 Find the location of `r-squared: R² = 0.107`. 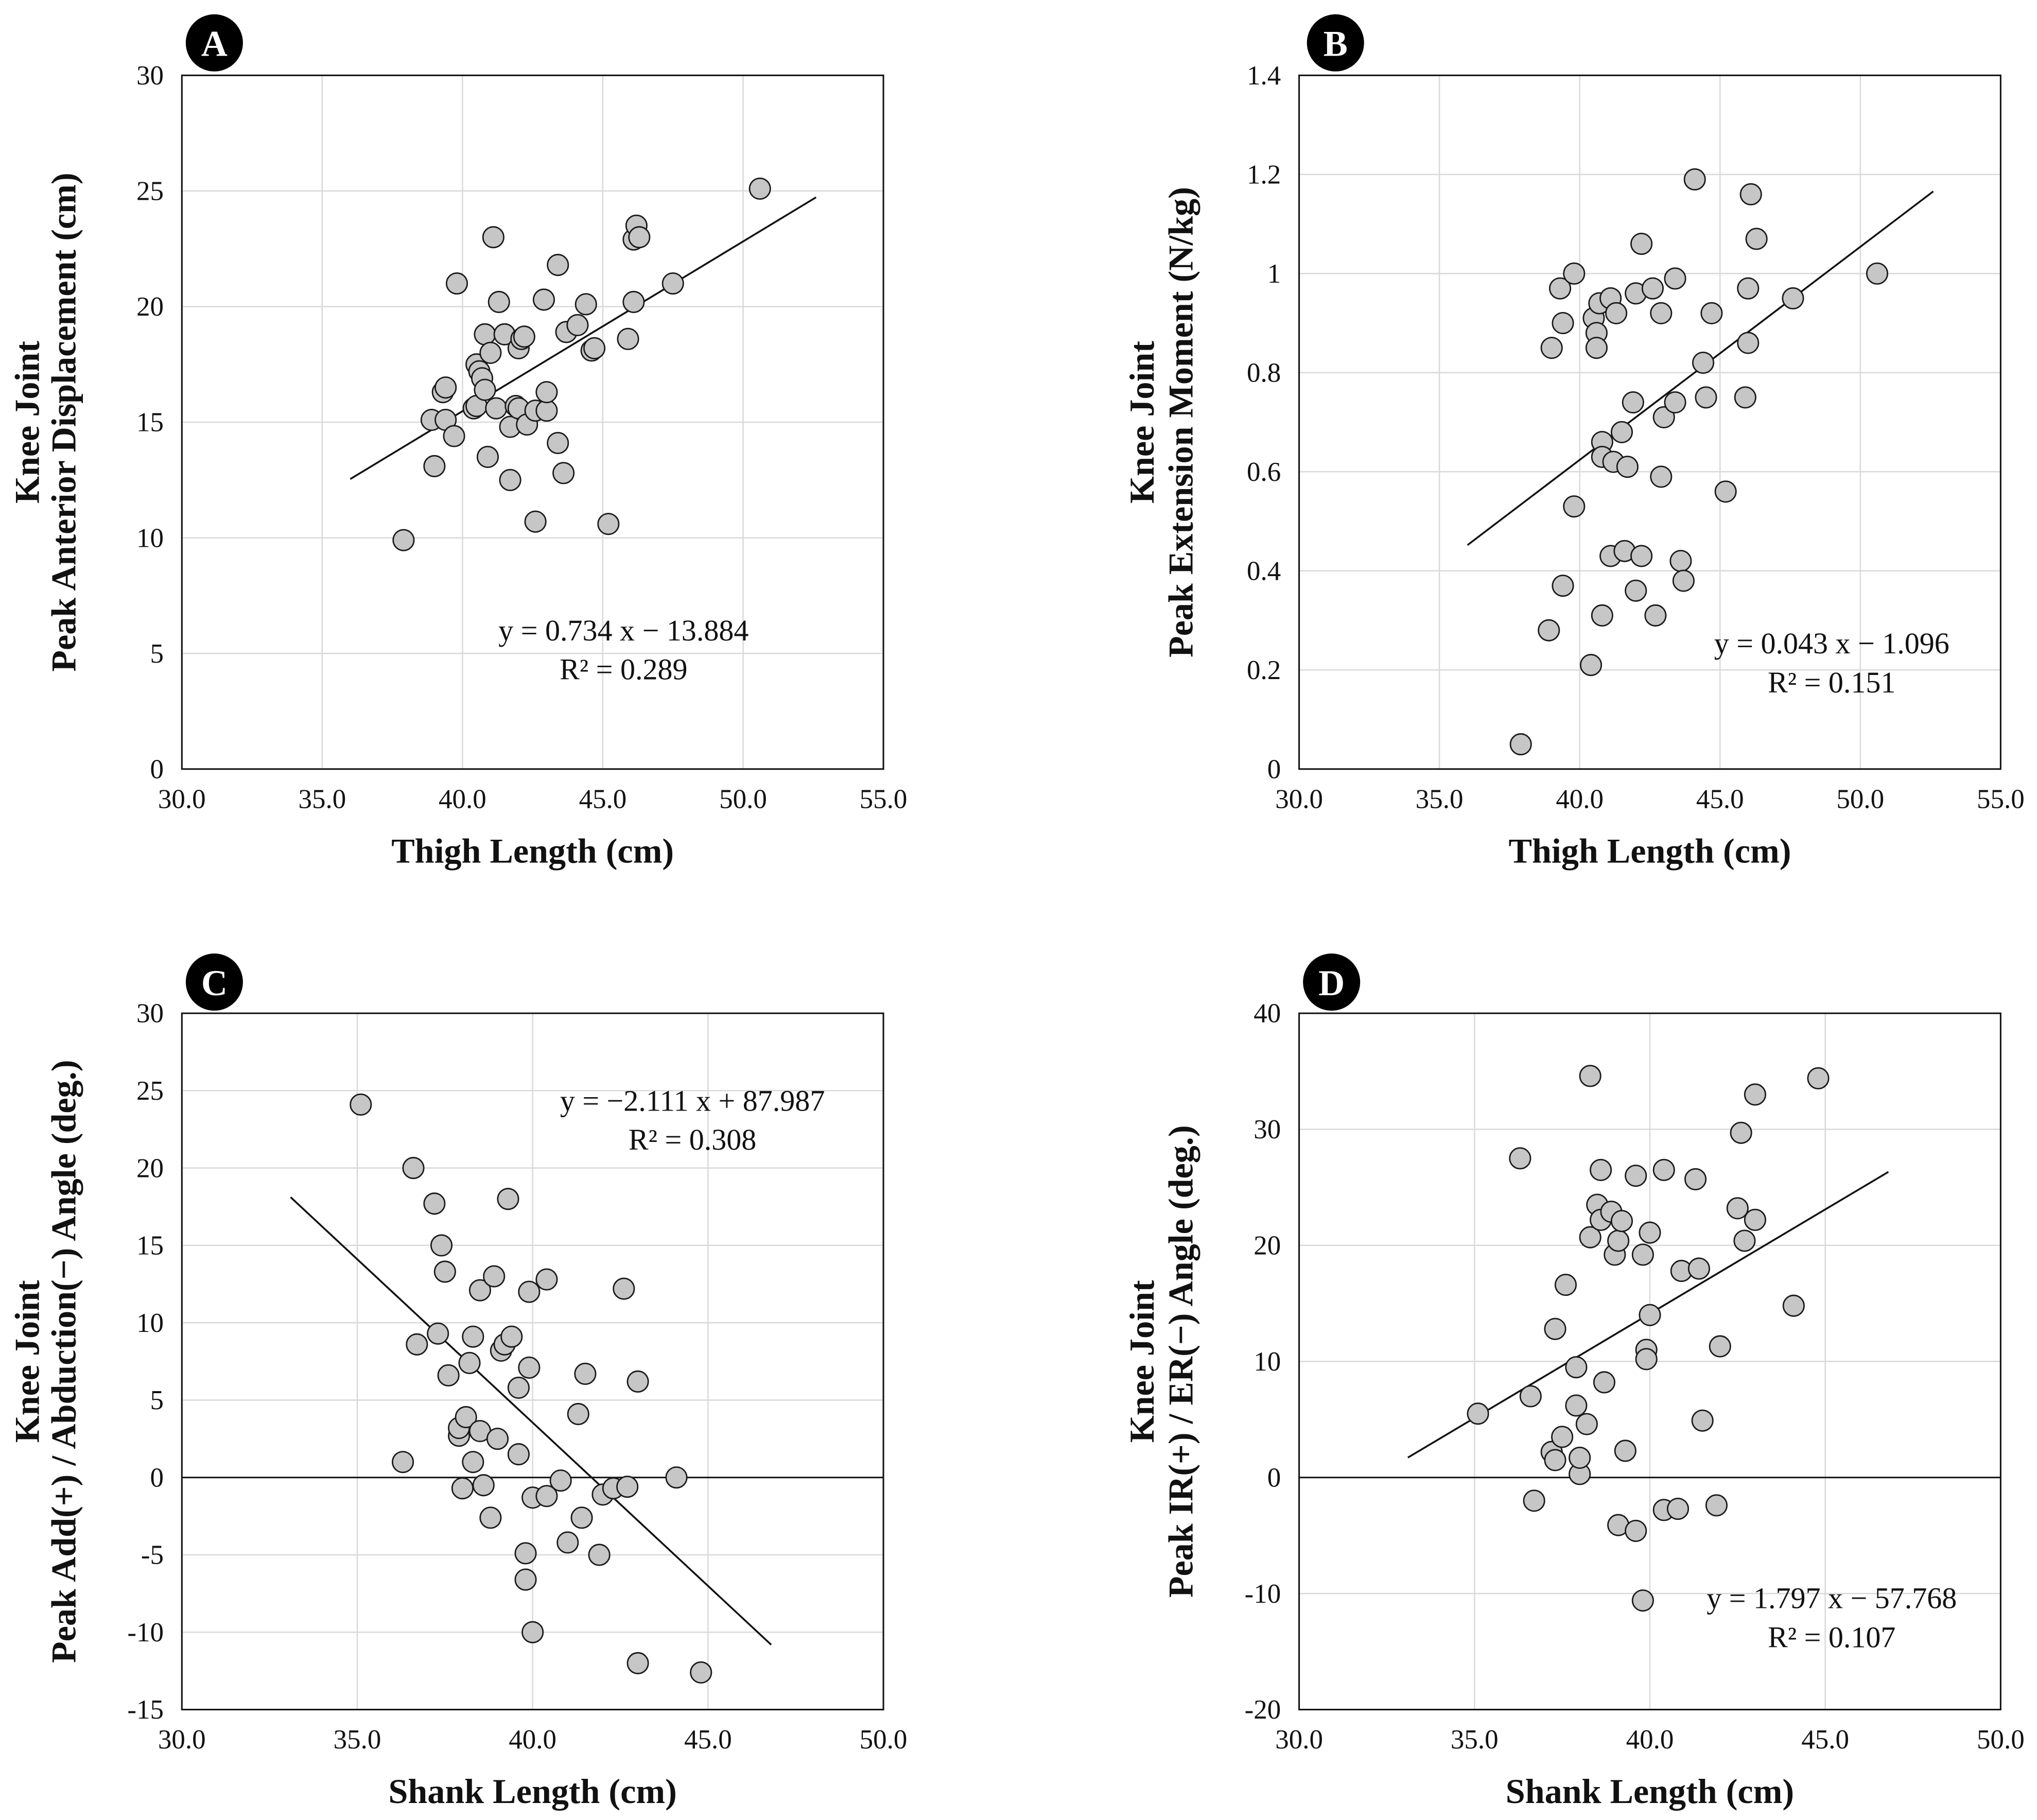

r-squared: R² = 0.107 is located at coordinates (1831, 1637).